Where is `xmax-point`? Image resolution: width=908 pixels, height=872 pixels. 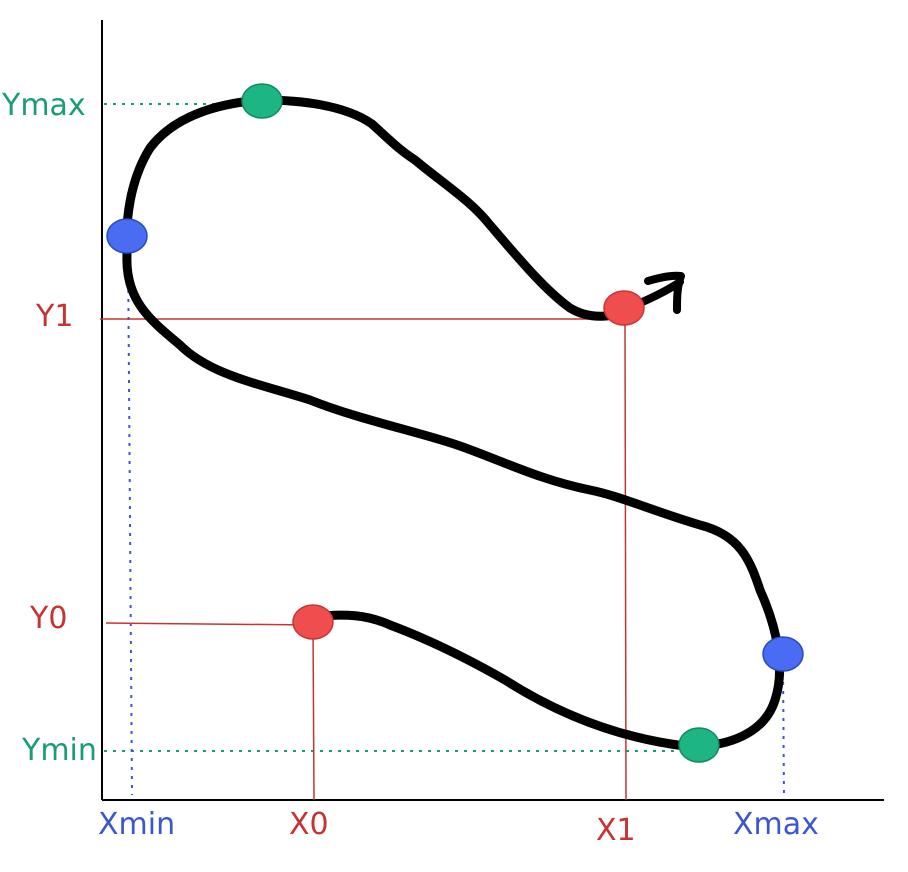
xmax-point is located at coordinates (783, 654).